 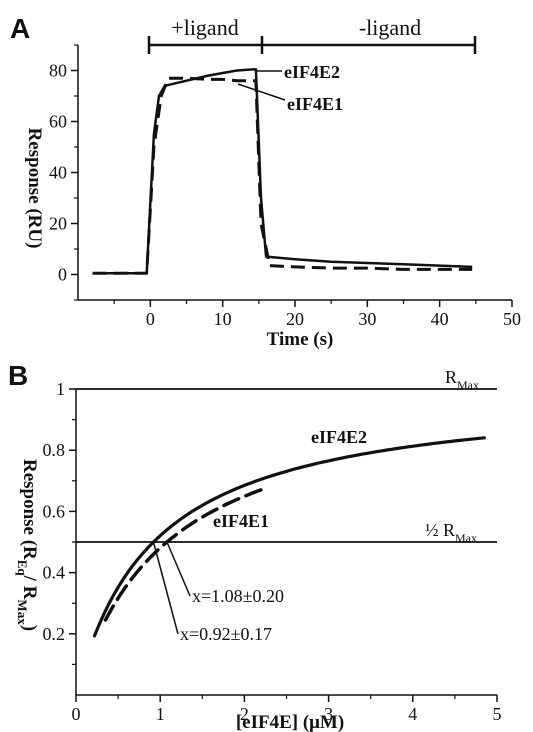 What do you see at coordinates (22, 612) in the screenshot?
I see `panel-b-y-label-sub2: Max` at bounding box center [22, 612].